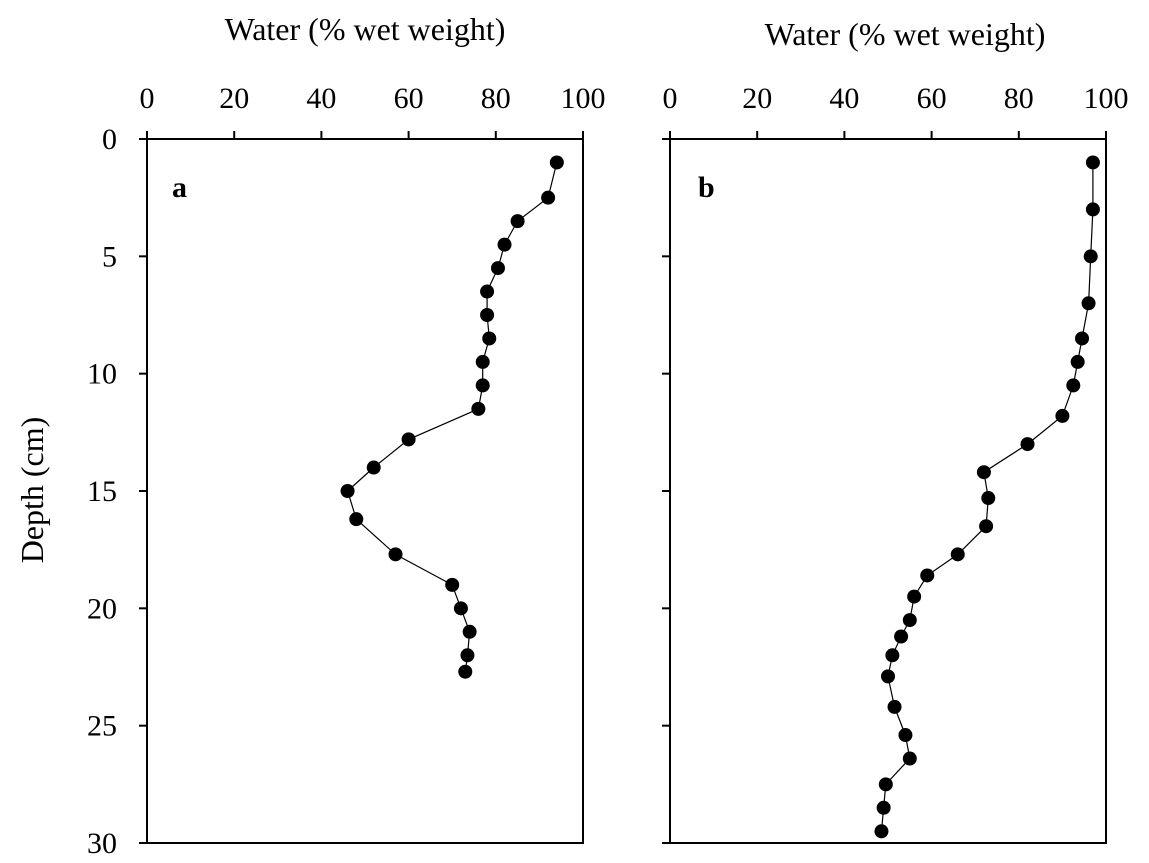 The height and width of the screenshot is (863, 1149). I want to click on y-tick-label: 20, so click(102, 608).